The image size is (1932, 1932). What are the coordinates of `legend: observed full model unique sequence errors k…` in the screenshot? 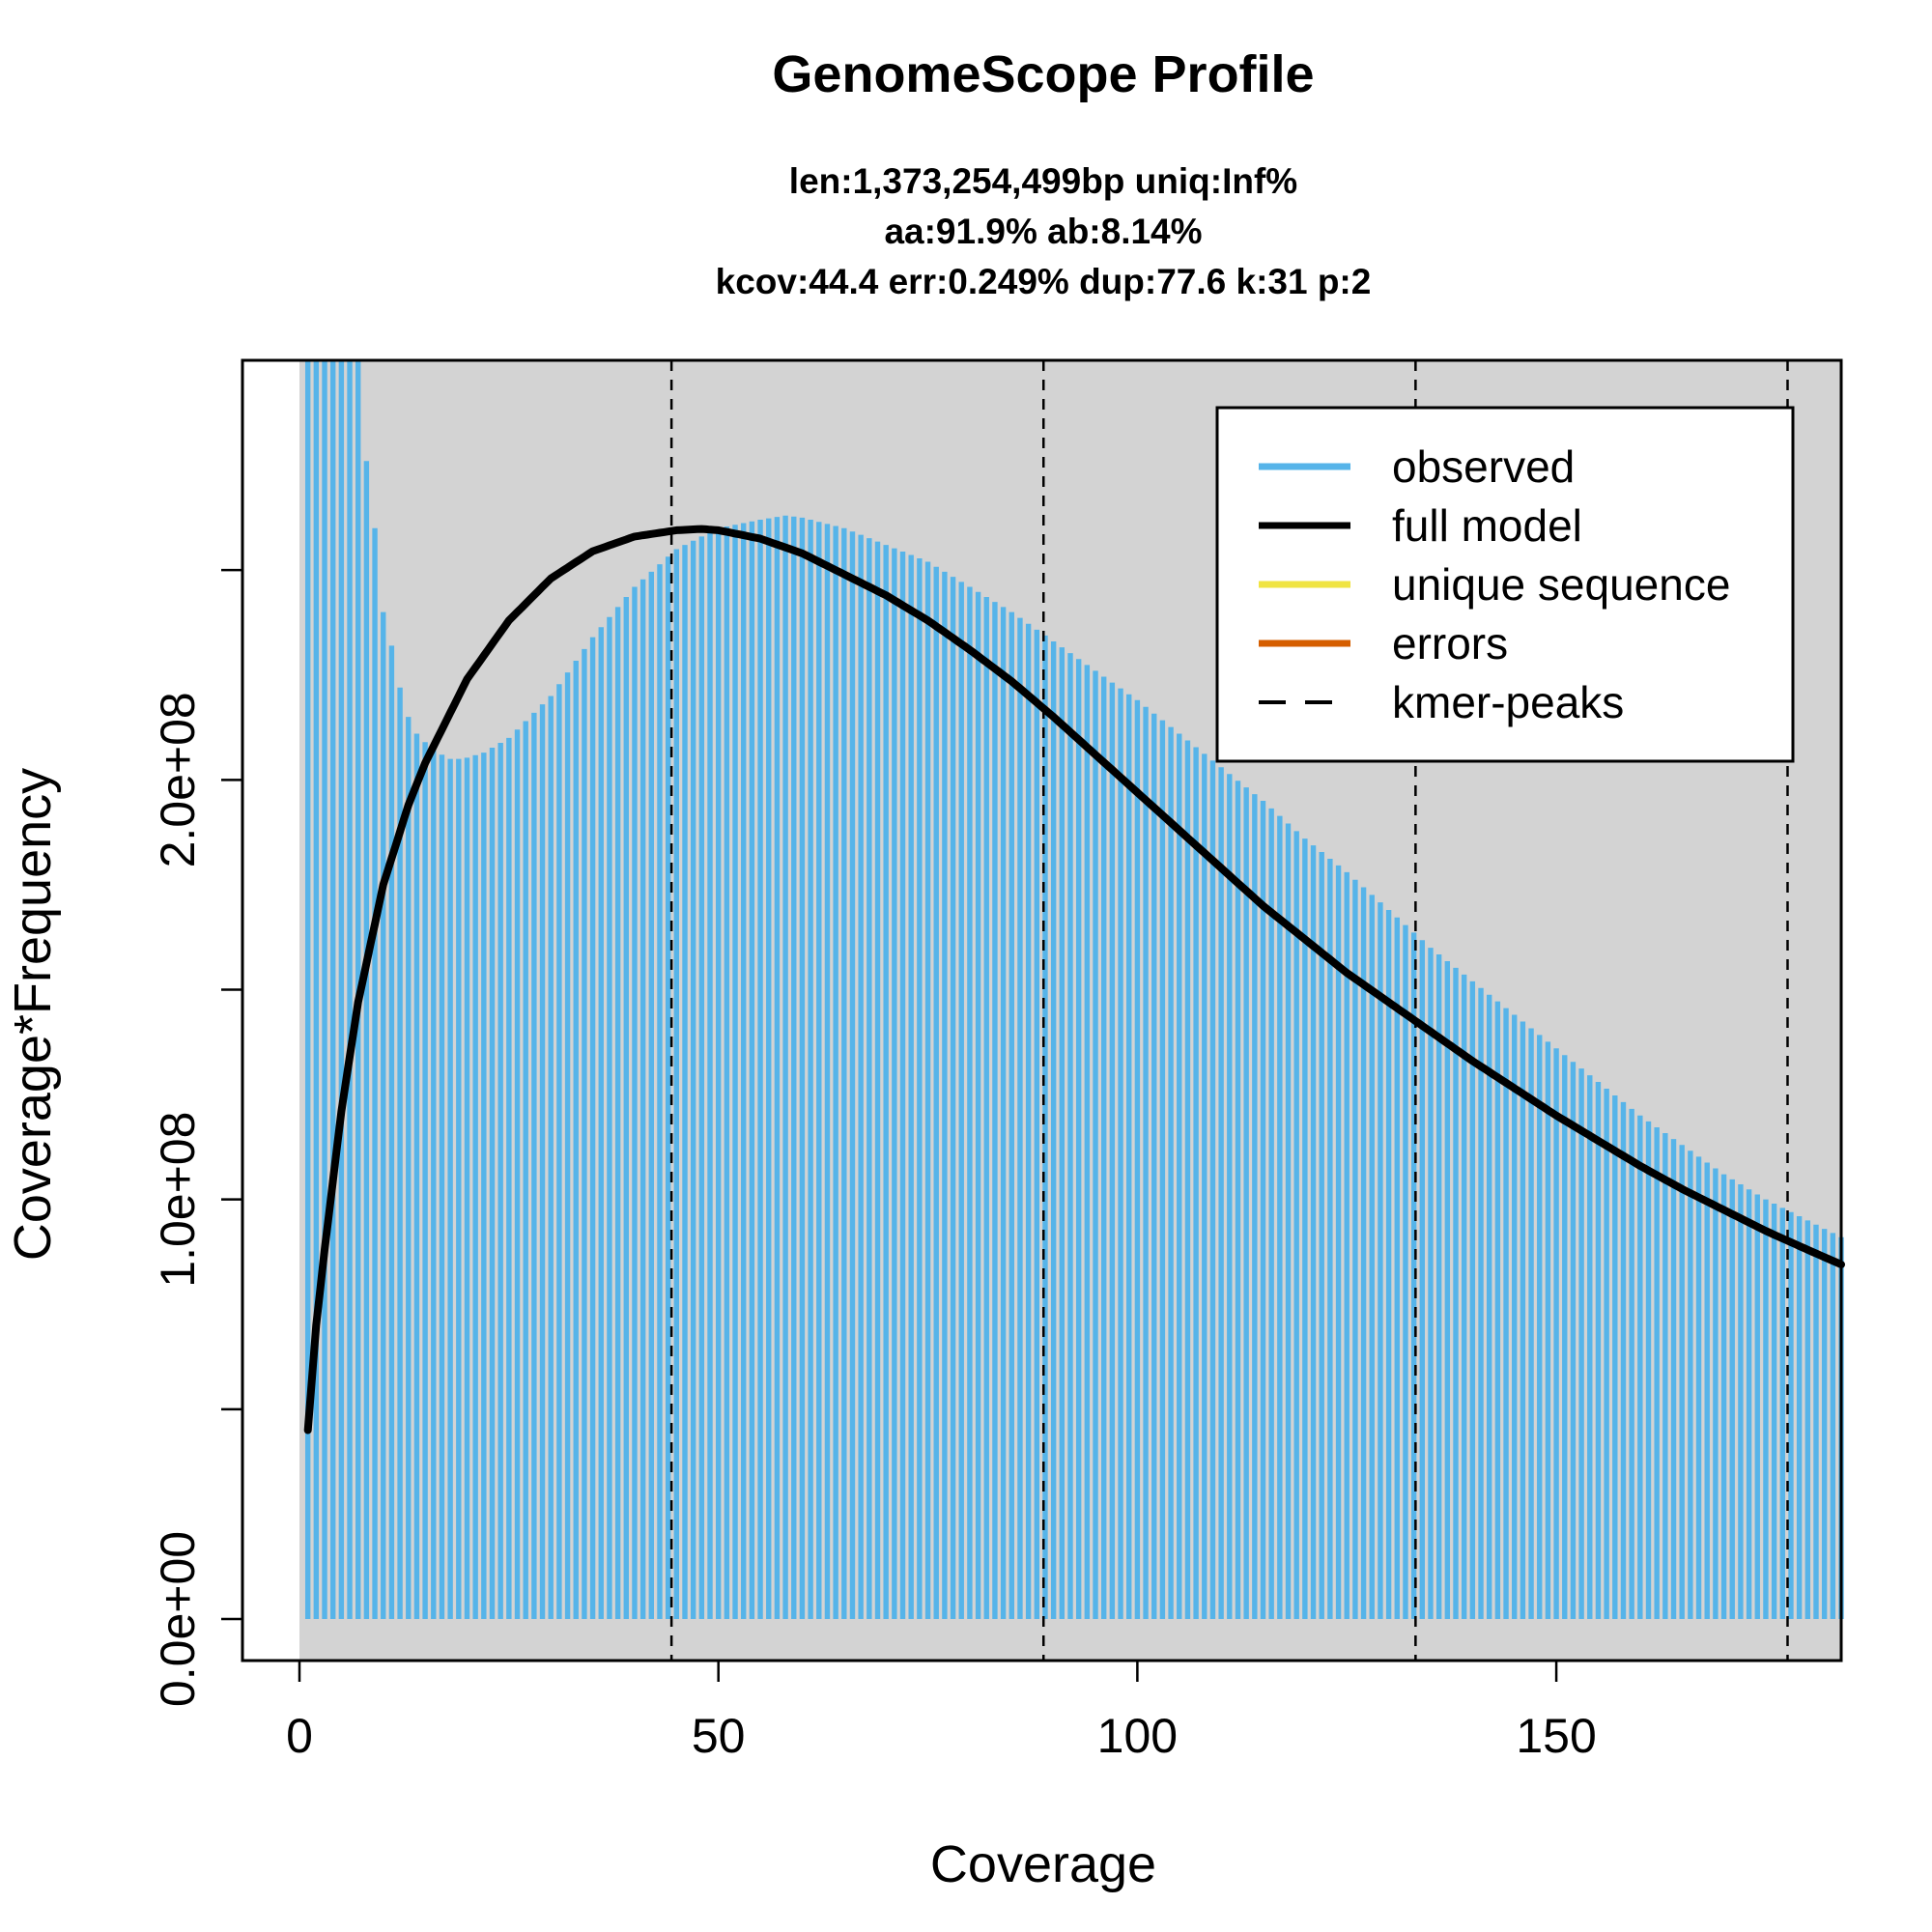 It's located at (1505, 584).